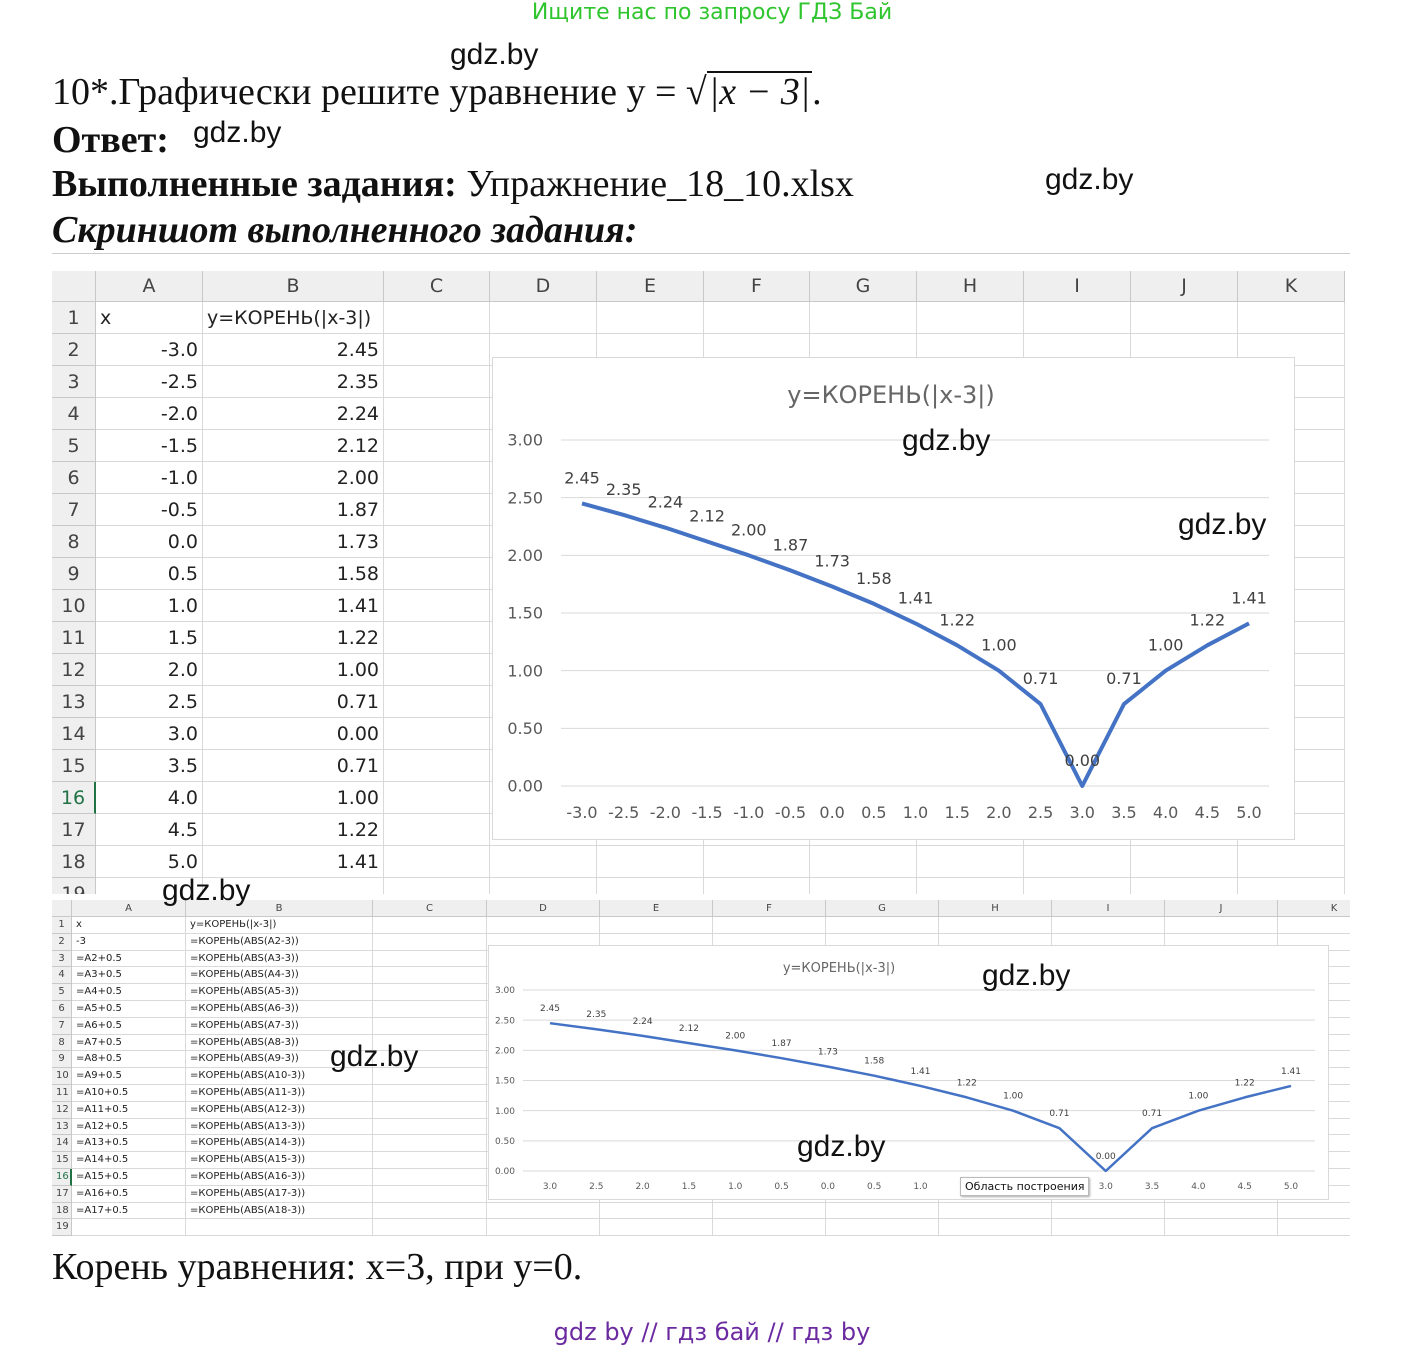 The height and width of the screenshot is (1349, 1424). Describe the element at coordinates (74, 670) in the screenshot. I see `row-header: 12` at that location.